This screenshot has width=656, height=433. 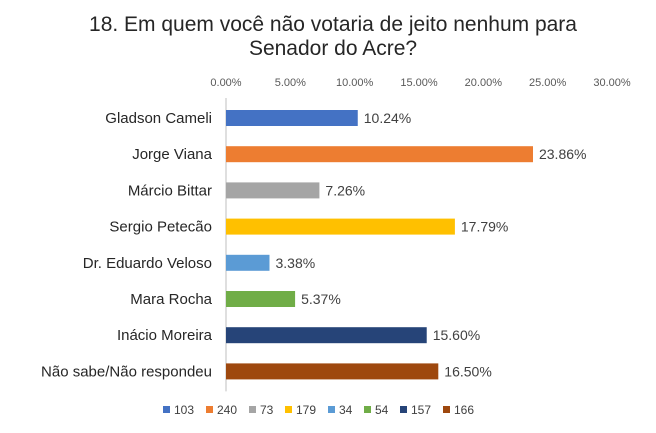 What do you see at coordinates (306, 410) in the screenshot?
I see `legend-label: 179` at bounding box center [306, 410].